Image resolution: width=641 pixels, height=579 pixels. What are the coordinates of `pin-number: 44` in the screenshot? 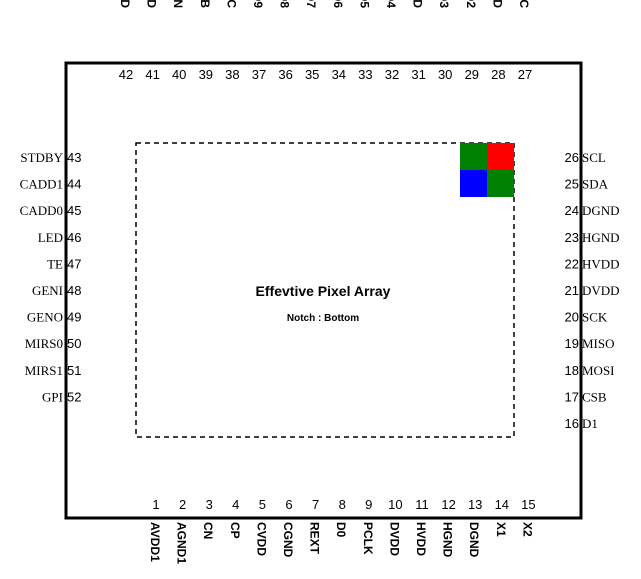 It's located at (74, 184).